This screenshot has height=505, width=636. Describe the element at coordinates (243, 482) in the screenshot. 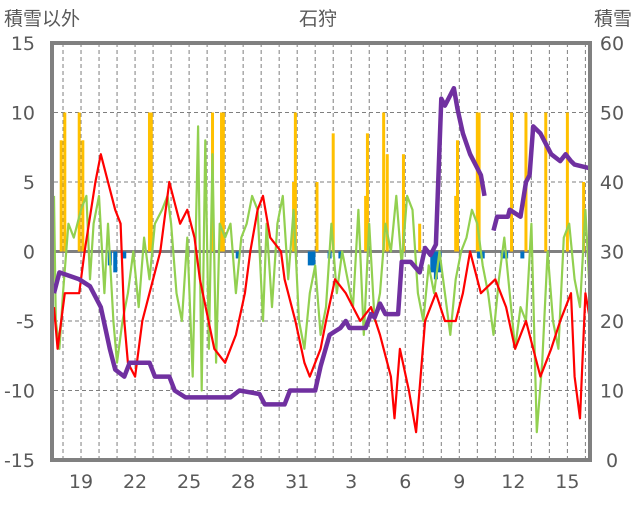

I see `x-tick-label: 28` at that location.